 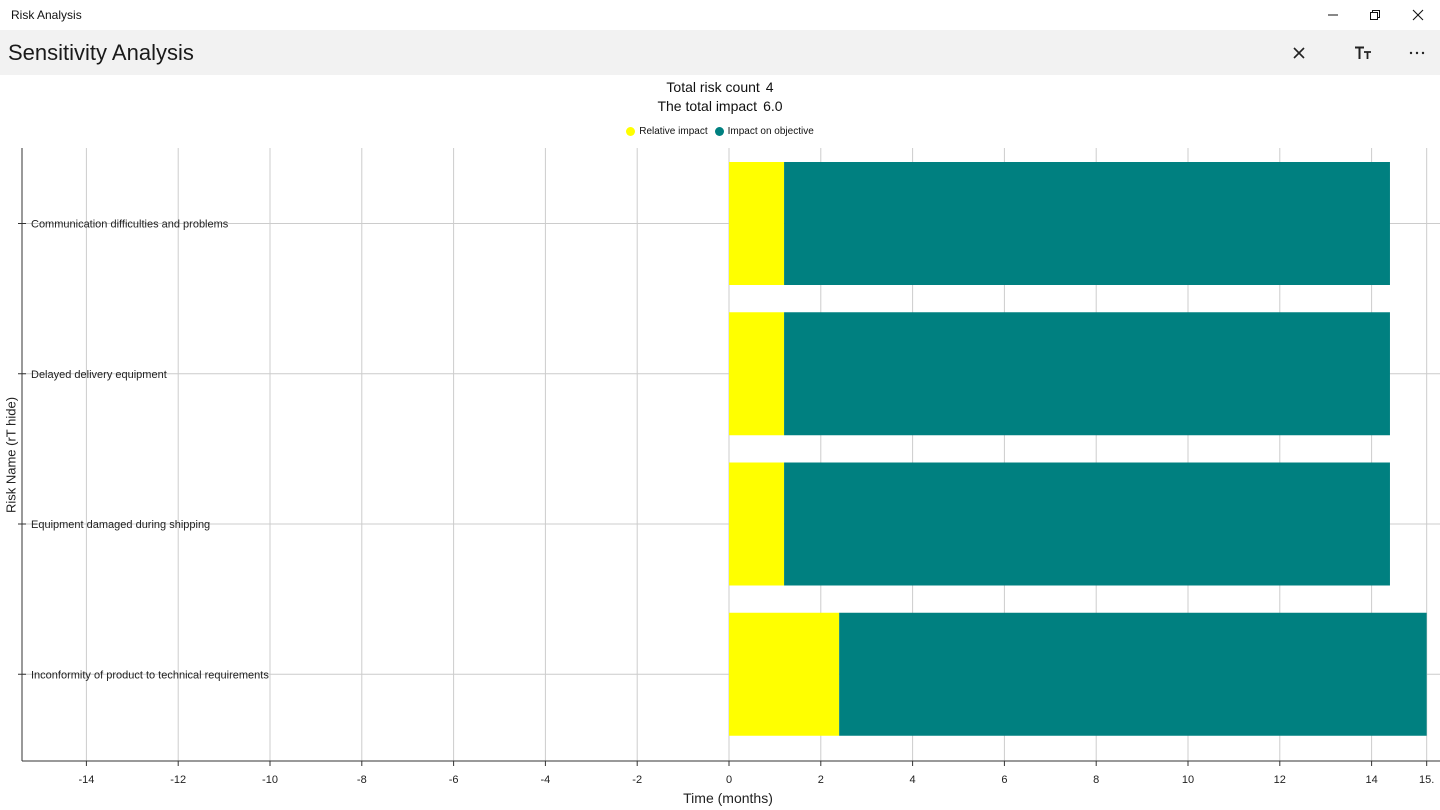 I want to click on y-axis-label: Risk Name (rT hide), so click(x=11, y=455).